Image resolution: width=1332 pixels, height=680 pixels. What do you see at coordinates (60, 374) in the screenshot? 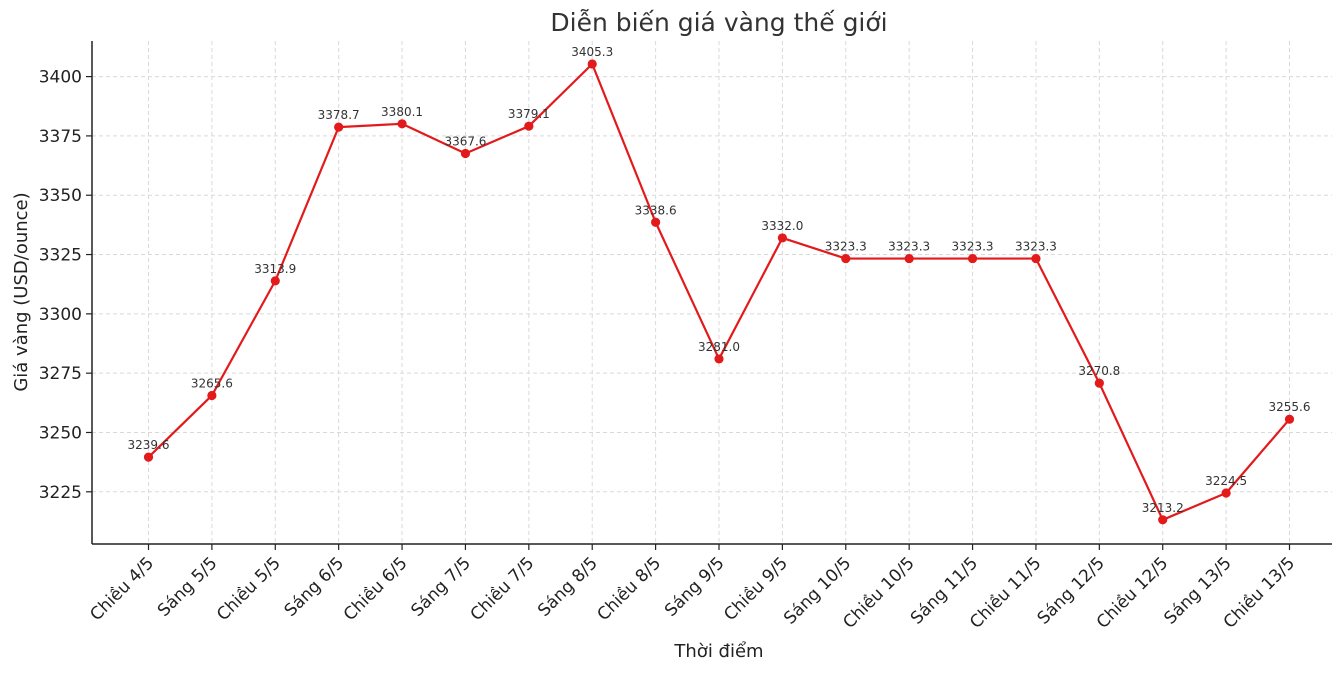
I see `y-tick-label: 3275` at bounding box center [60, 374].